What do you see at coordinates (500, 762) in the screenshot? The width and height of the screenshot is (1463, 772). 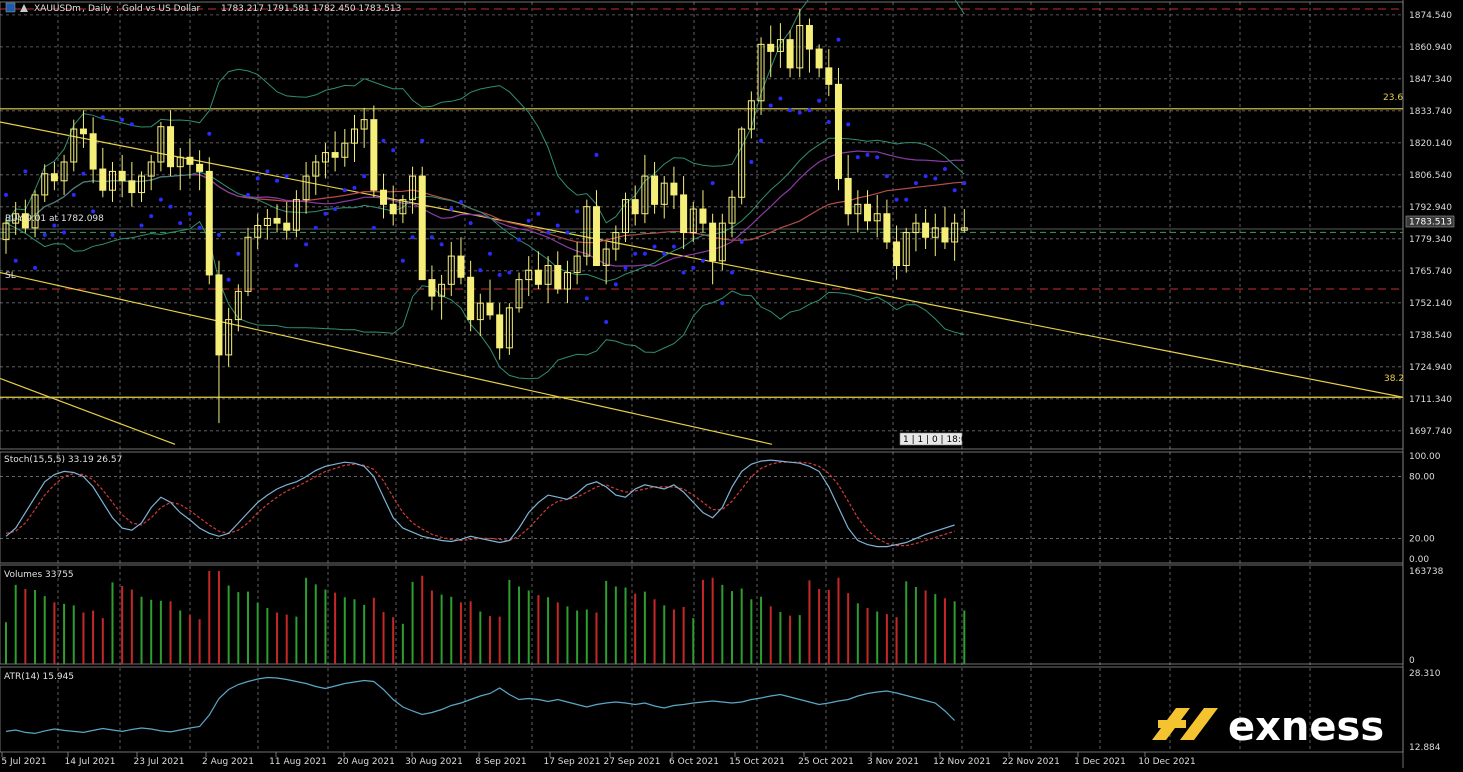 I see `time-tick-label: 8 Sep 2021` at bounding box center [500, 762].